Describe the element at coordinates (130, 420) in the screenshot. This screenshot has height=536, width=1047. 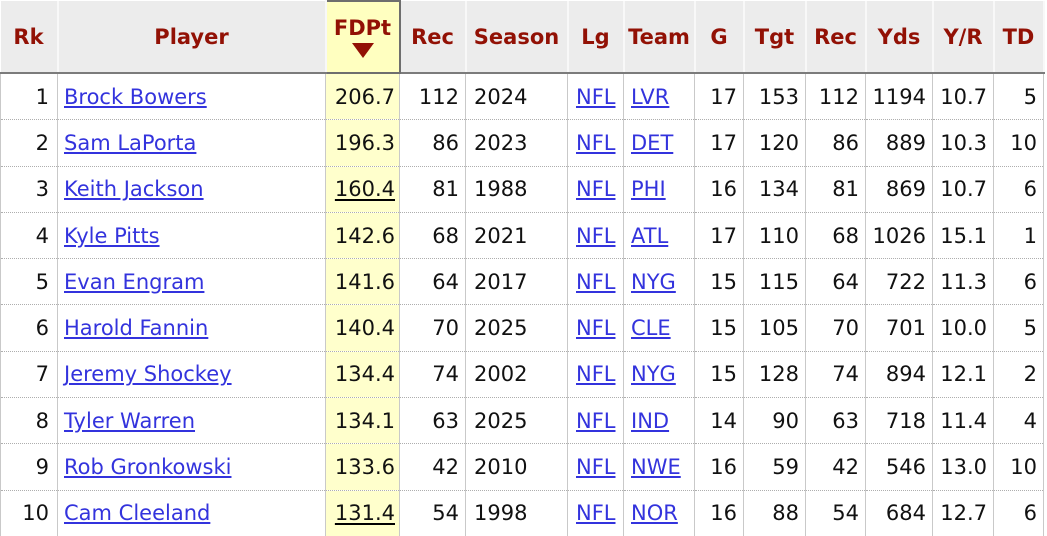
I see `player-link: Tyler Warren` at that location.